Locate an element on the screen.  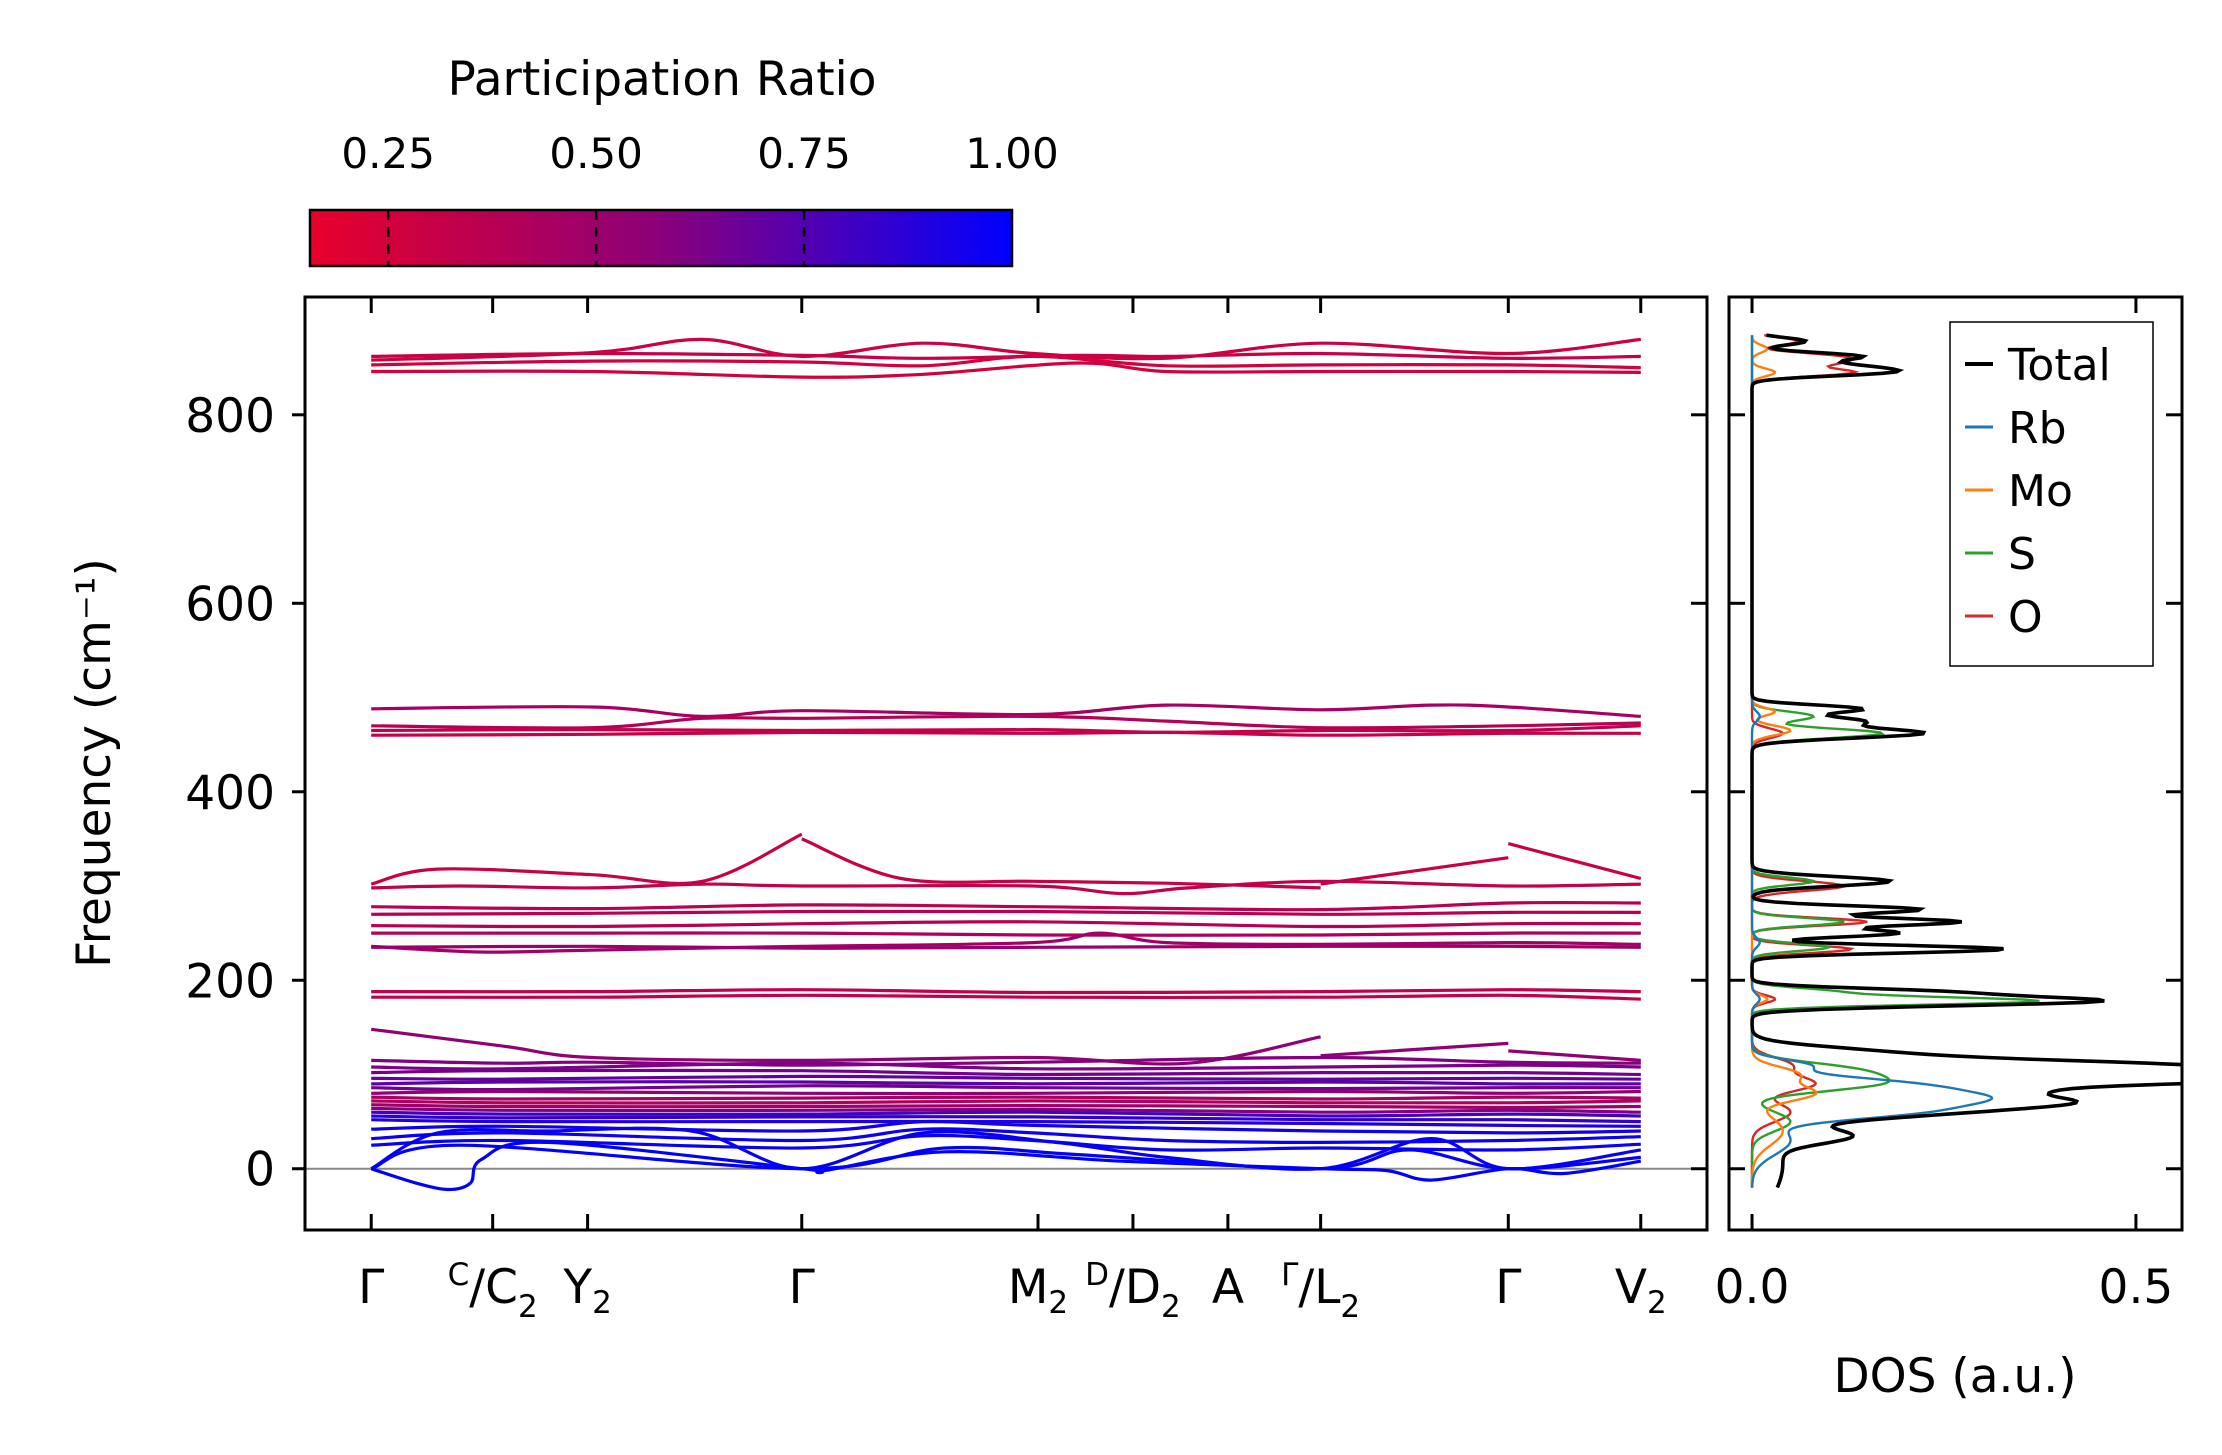
frequency-tick-label: 600 is located at coordinates (230, 604).